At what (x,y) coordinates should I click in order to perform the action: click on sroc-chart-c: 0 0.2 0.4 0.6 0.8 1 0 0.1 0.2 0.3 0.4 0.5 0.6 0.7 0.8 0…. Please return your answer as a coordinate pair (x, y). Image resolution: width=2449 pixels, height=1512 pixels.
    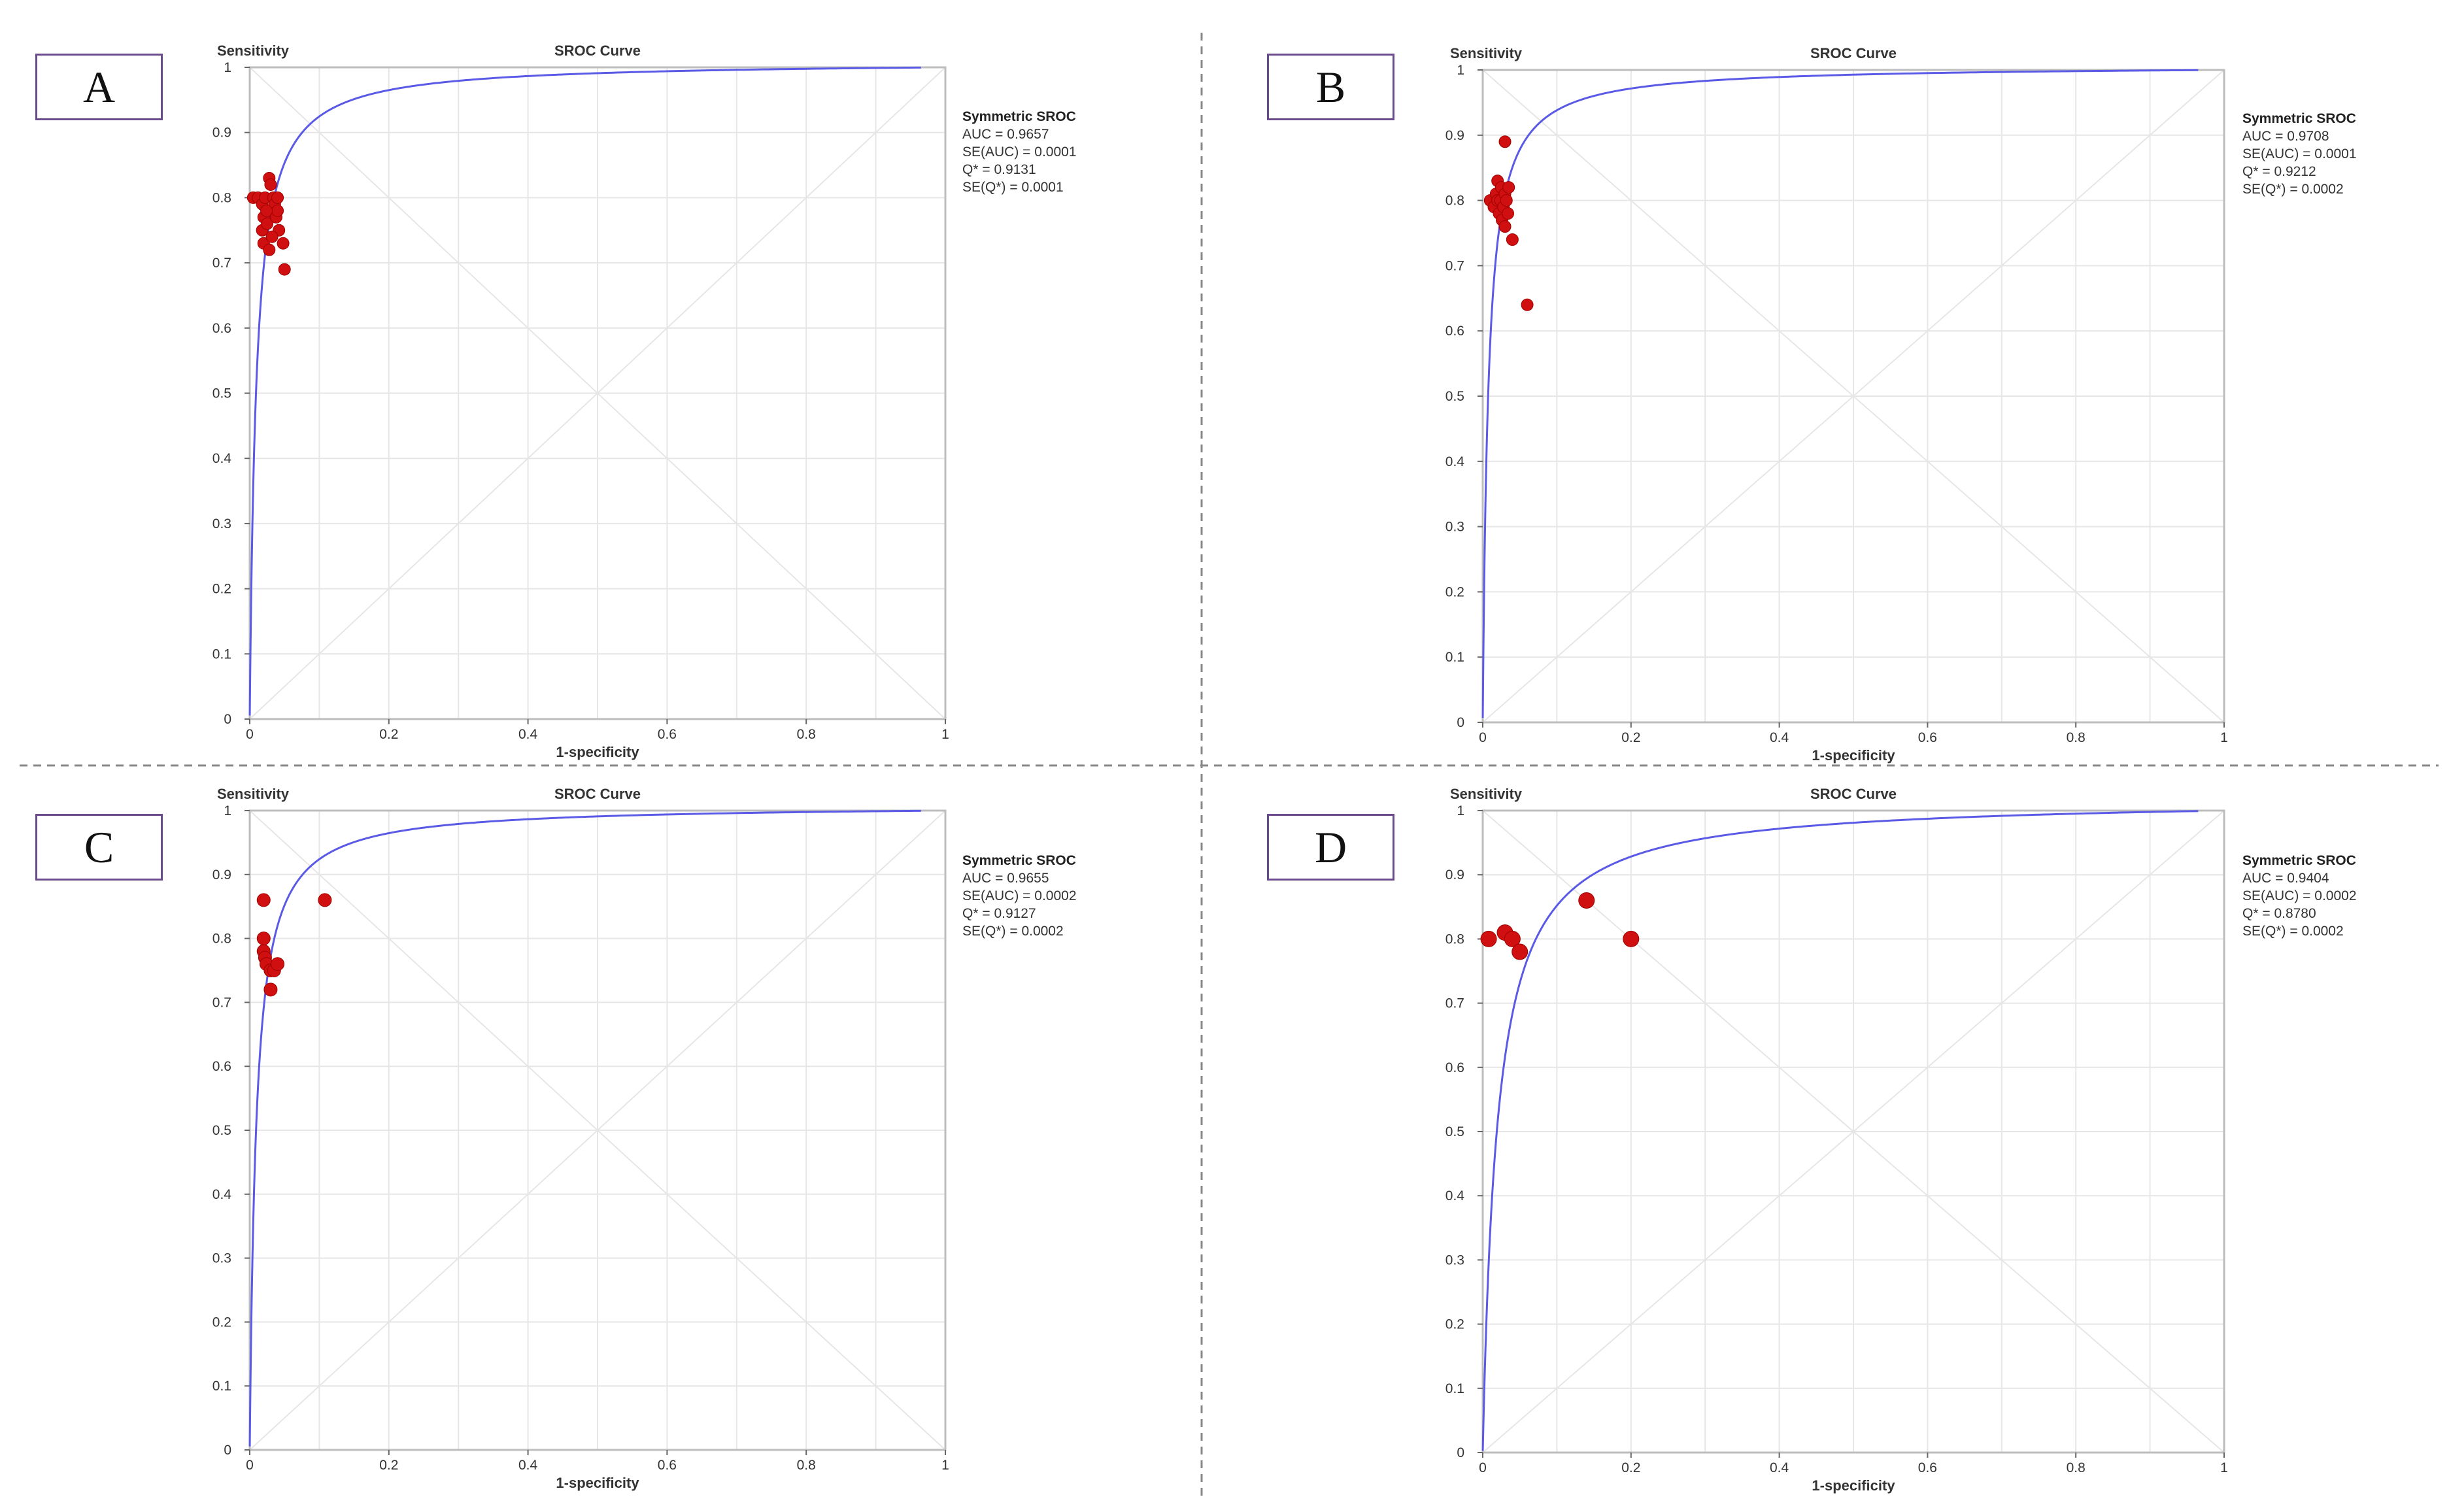
    Looking at the image, I should click on (581, 1138).